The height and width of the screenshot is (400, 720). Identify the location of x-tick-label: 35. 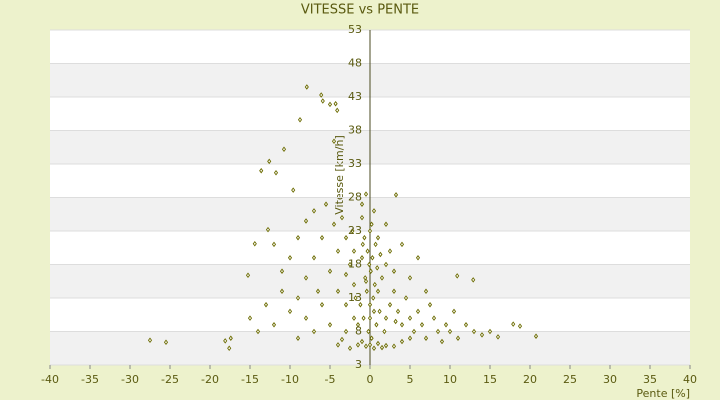
(650, 379).